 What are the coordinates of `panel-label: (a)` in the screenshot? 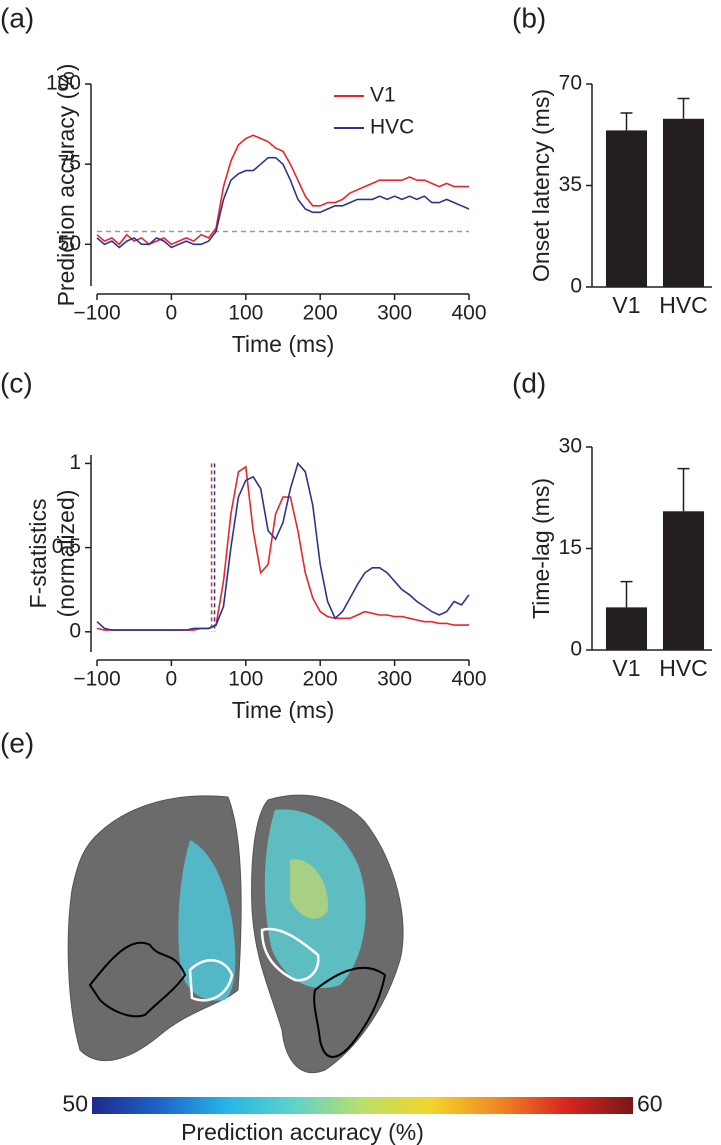 It's located at (17, 17).